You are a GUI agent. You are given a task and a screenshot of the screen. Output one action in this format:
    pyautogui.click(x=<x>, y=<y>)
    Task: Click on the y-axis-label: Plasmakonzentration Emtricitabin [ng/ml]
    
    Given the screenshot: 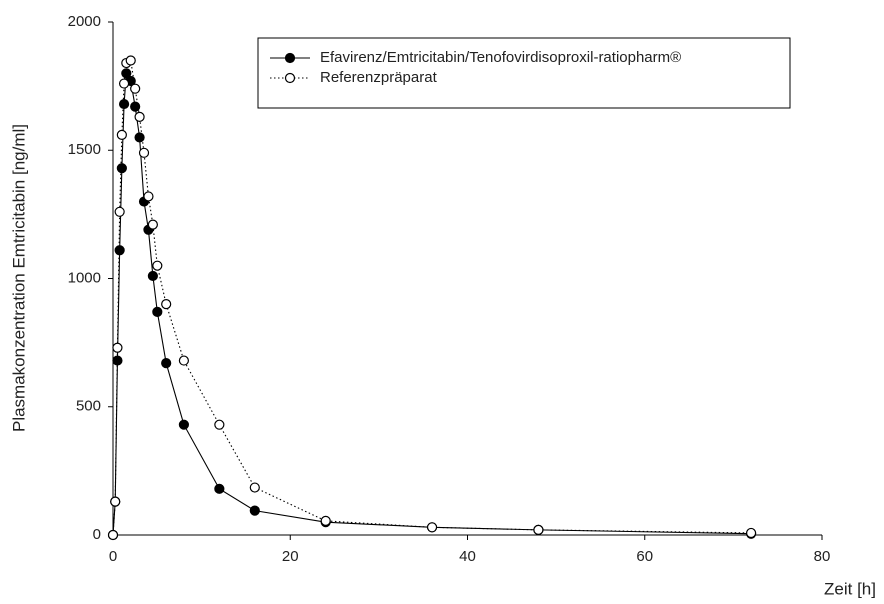 What is the action you would take?
    pyautogui.click(x=18, y=278)
    